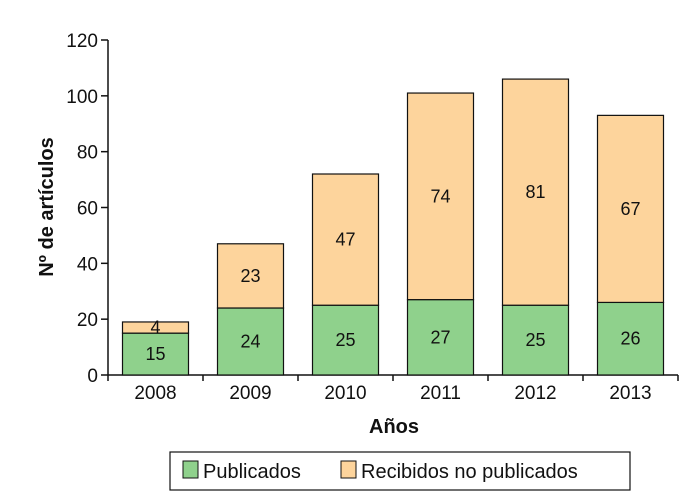  I want to click on bar-value-label: 15, so click(155, 354).